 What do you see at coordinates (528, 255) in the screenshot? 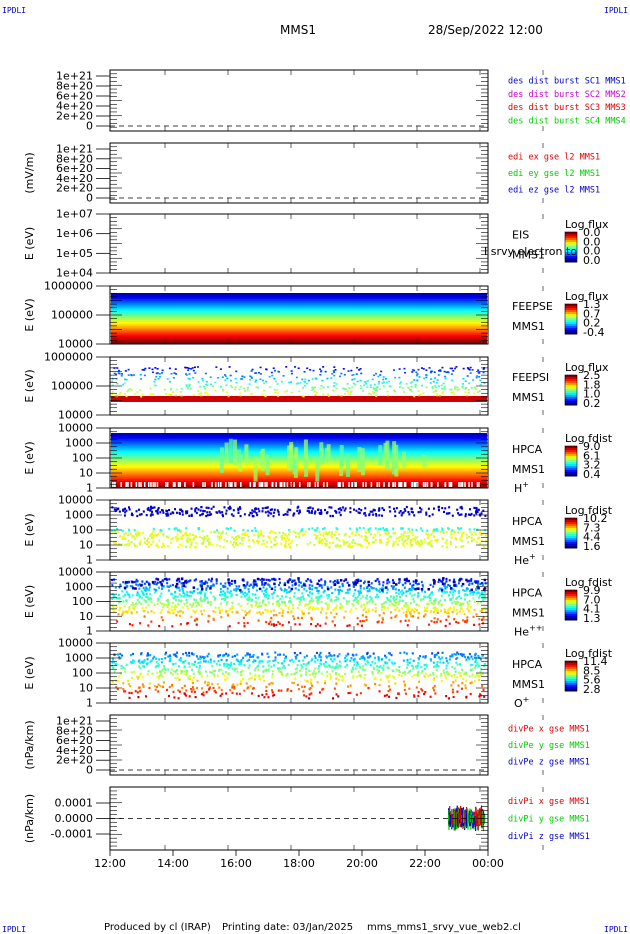
I see `spacecraft-label: MMS1` at bounding box center [528, 255].